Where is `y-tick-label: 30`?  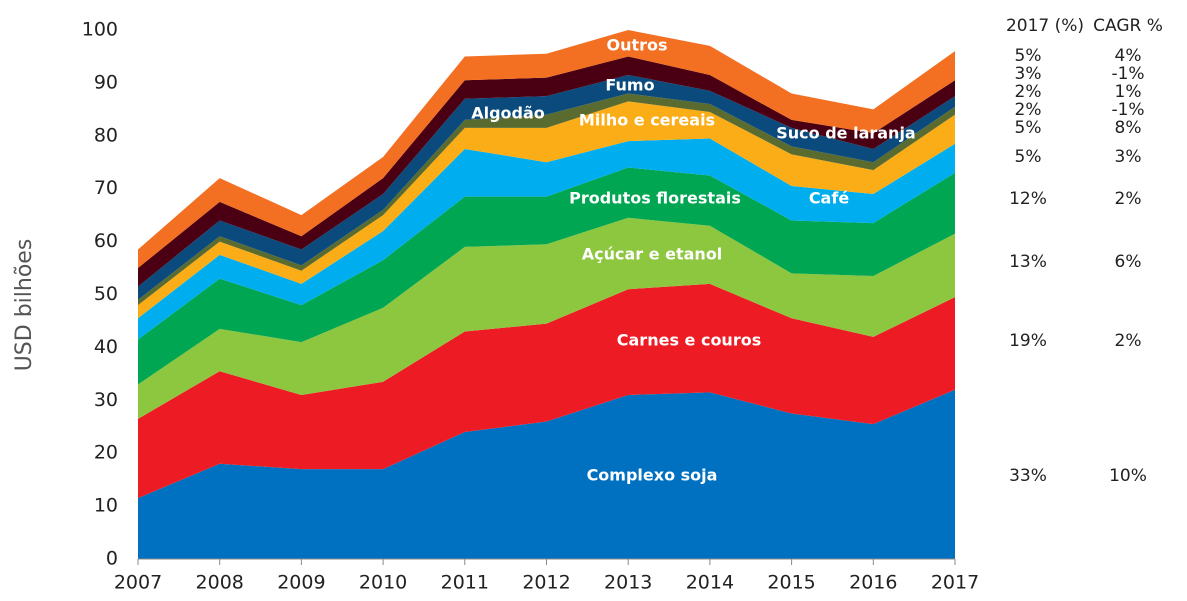
y-tick-label: 30 is located at coordinates (106, 400).